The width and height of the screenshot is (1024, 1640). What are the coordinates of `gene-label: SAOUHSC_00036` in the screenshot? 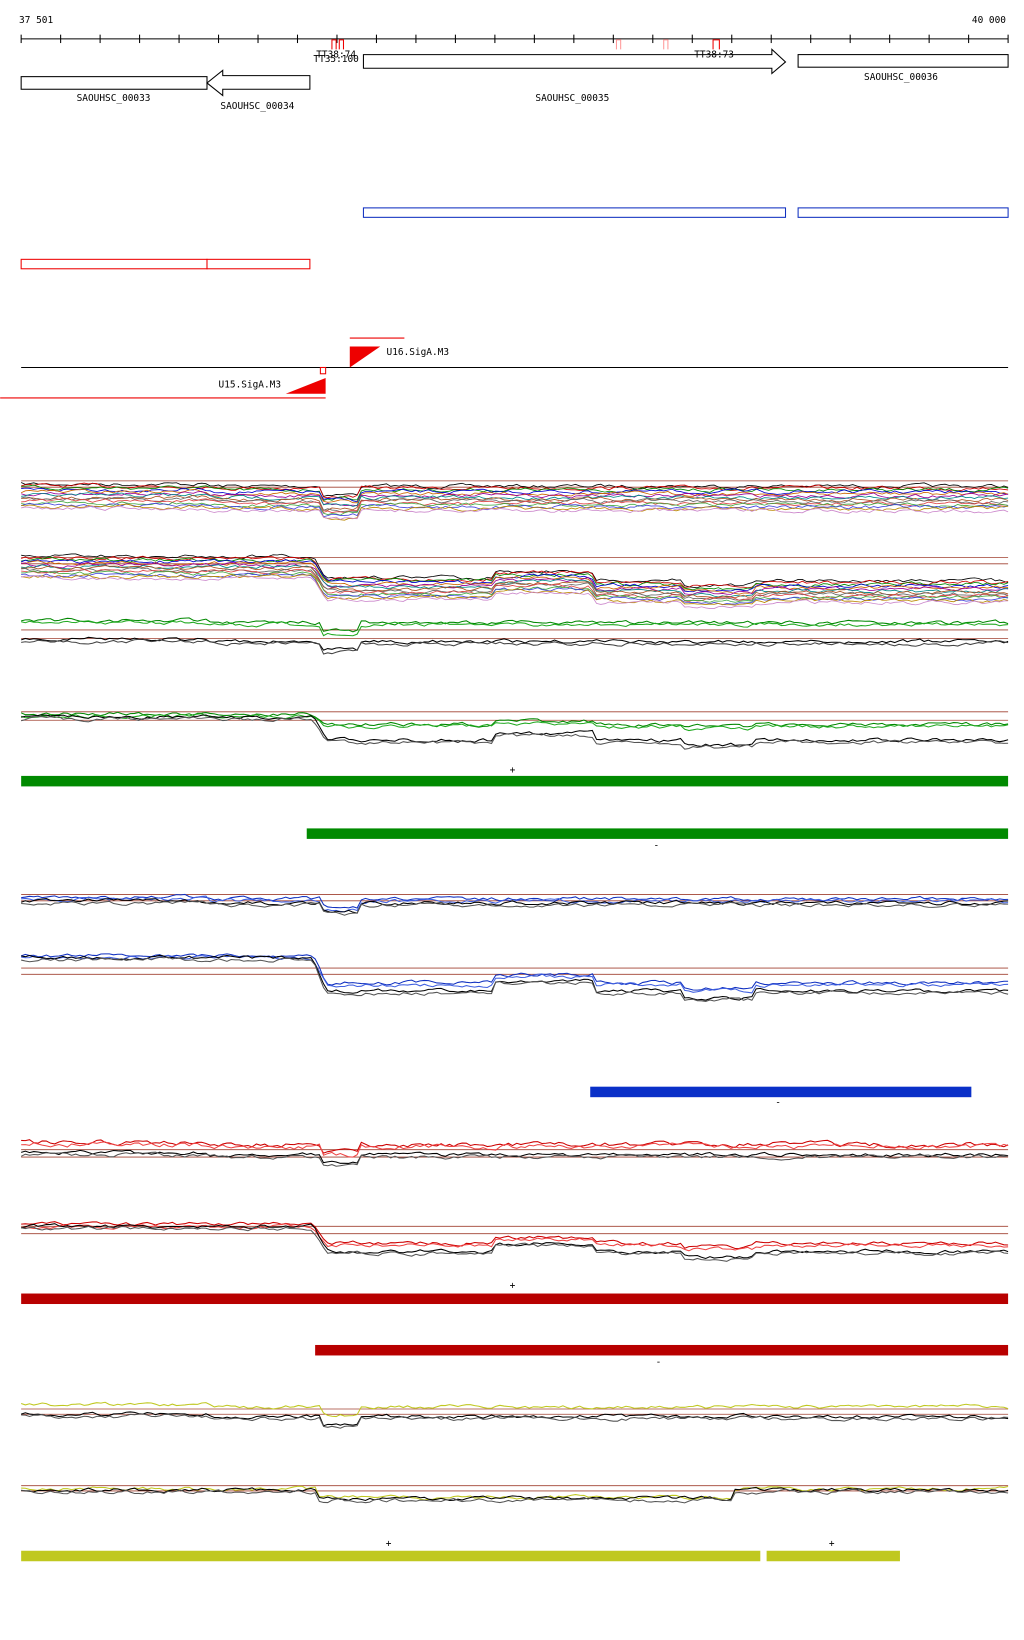 It's located at (901, 77).